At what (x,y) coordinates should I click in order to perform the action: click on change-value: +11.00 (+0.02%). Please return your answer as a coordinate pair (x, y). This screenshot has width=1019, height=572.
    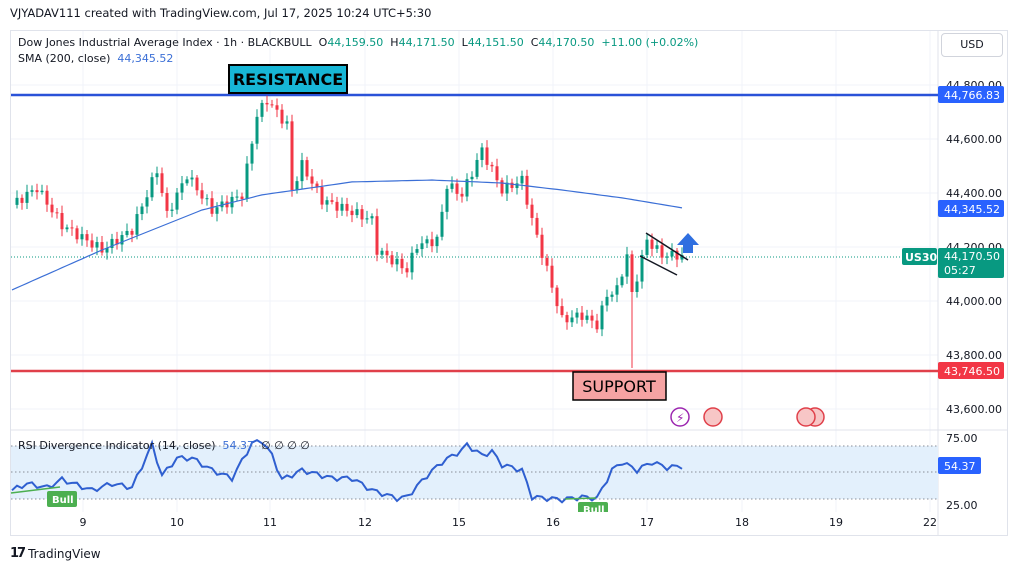
    Looking at the image, I should click on (650, 42).